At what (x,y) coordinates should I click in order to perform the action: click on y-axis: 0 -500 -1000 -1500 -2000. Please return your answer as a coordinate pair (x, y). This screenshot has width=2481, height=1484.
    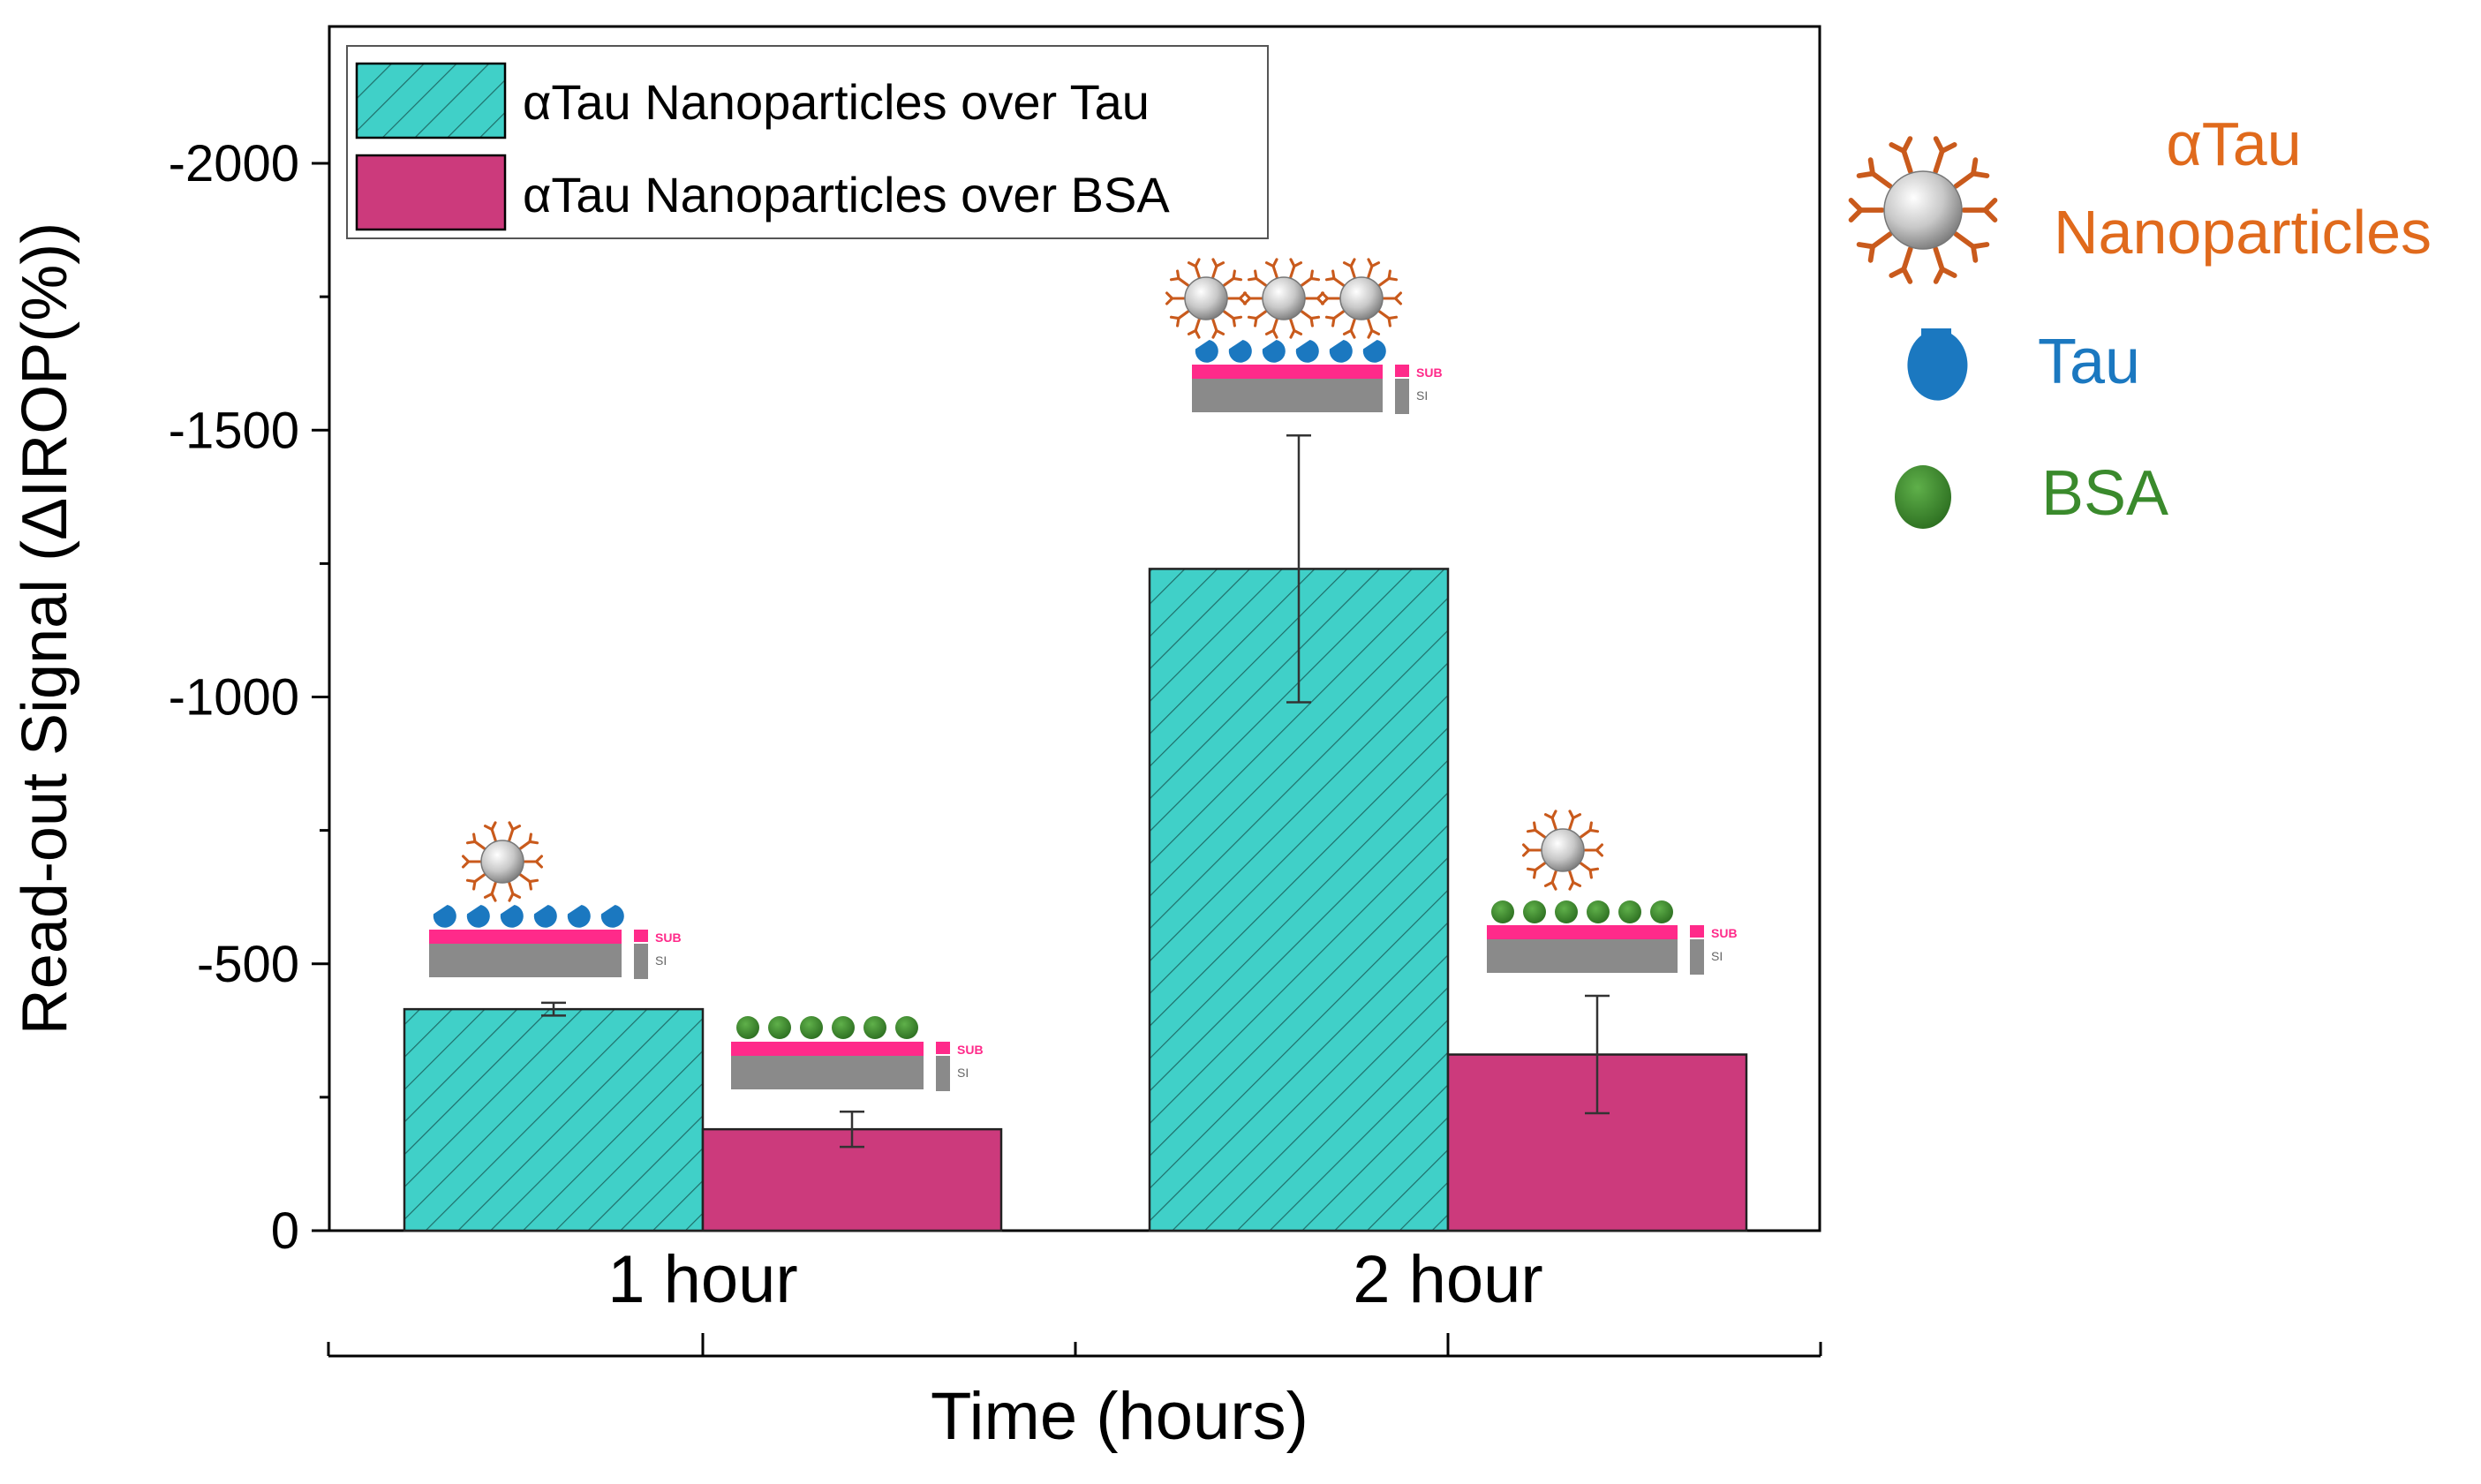
    Looking at the image, I should click on (249, 697).